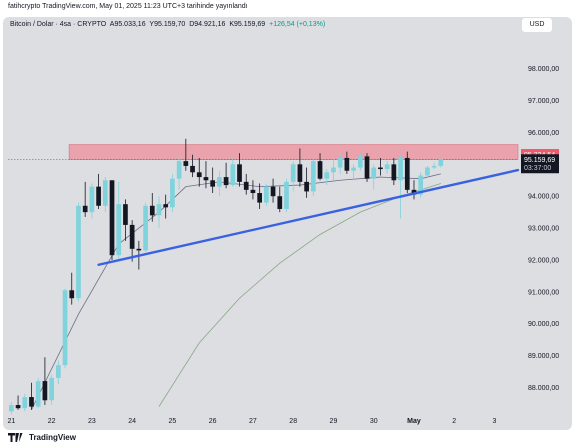  I want to click on y-tick-label: 94.000,00, so click(543, 197).